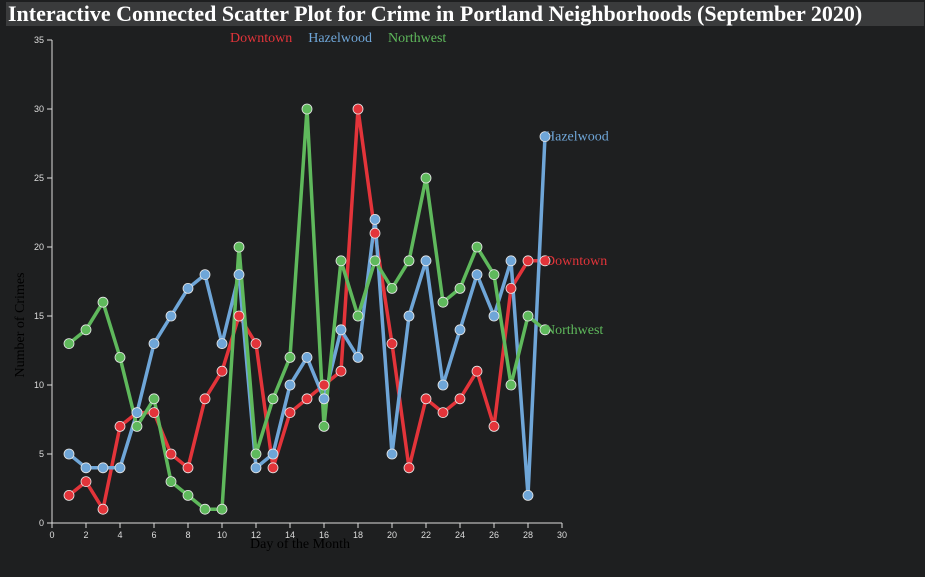  I want to click on x-tick-label: 26, so click(494, 535).